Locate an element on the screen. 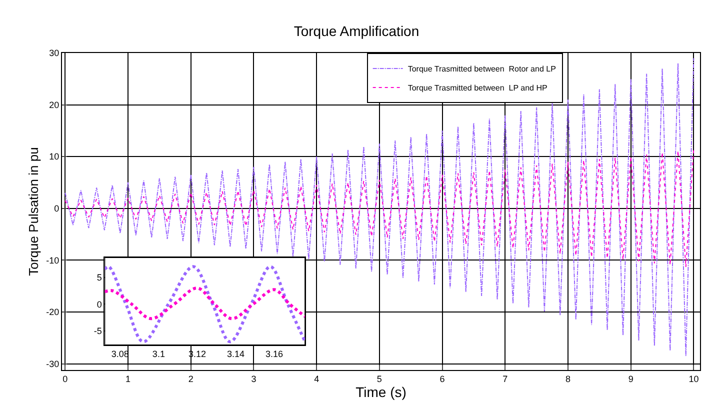 Image resolution: width=713 pixels, height=411 pixels. y-tick-label: 30 is located at coordinates (54, 53).